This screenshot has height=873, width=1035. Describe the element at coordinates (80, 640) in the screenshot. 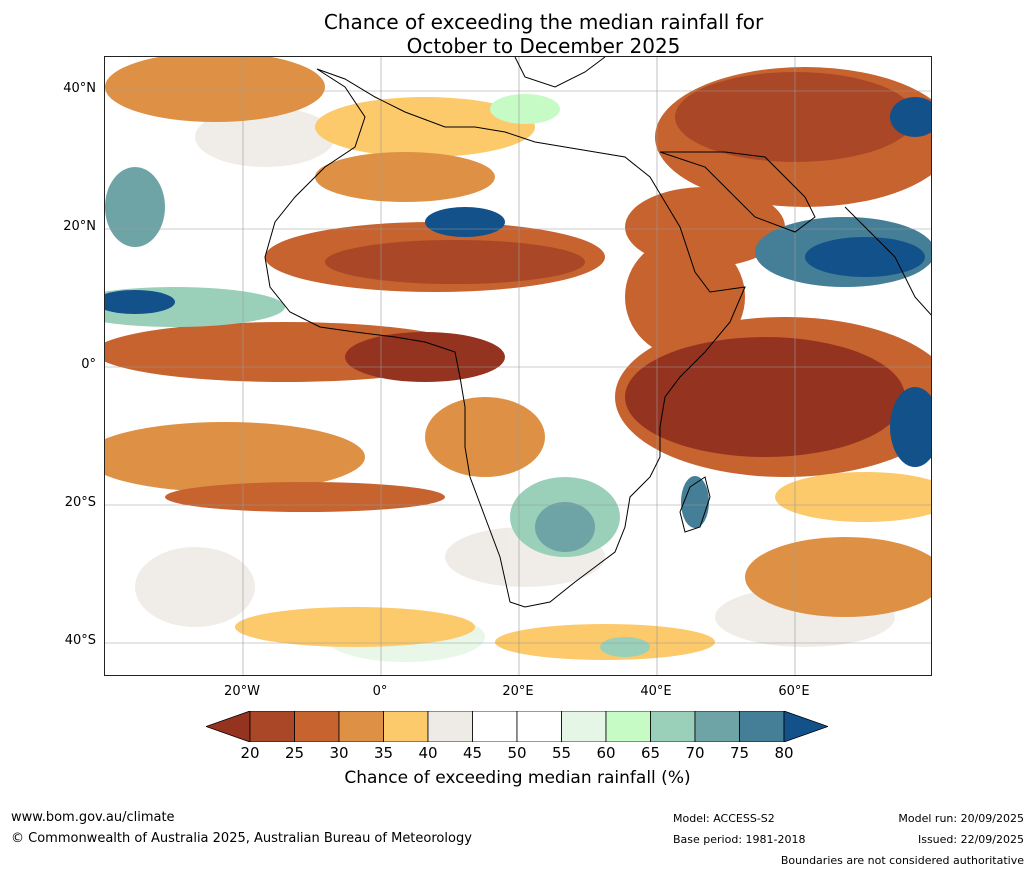

I see `lat-label-40s: 40°S` at that location.